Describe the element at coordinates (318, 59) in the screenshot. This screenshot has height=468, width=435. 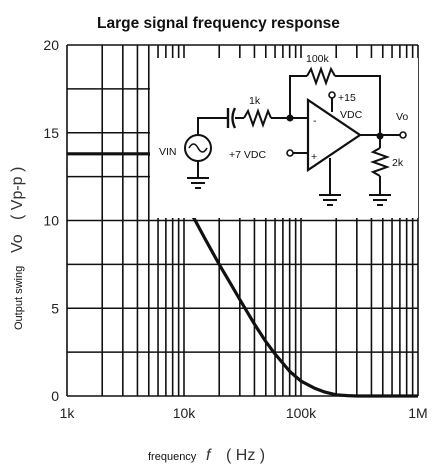
I see `feedback-resistor-label: 100k` at that location.